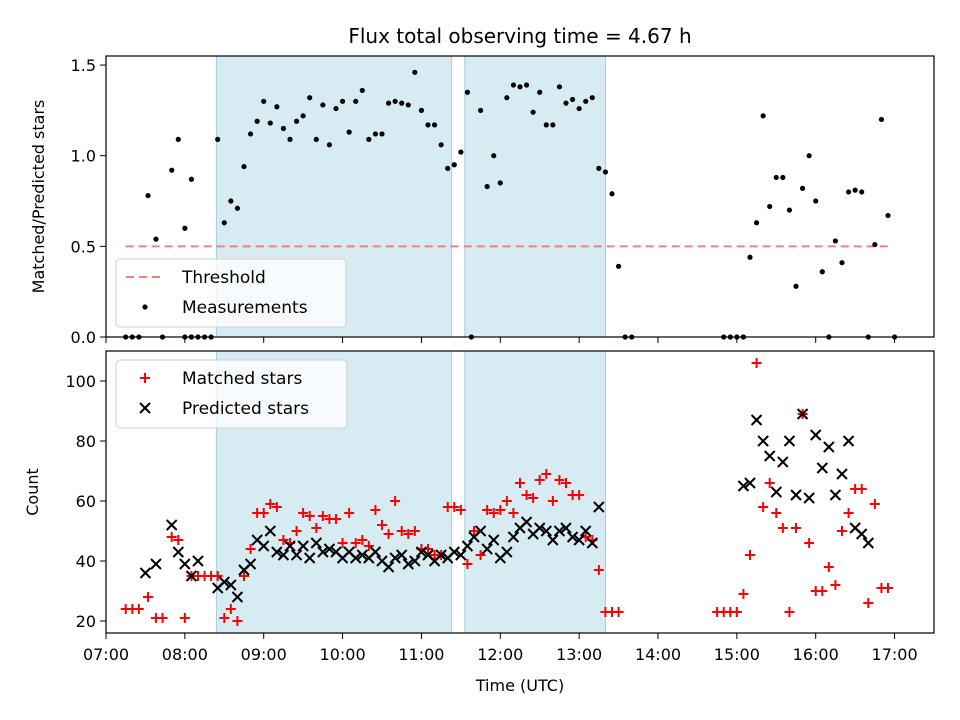 The height and width of the screenshot is (720, 960). Describe the element at coordinates (86, 501) in the screenshot. I see `y-tick-label: 60` at that location.